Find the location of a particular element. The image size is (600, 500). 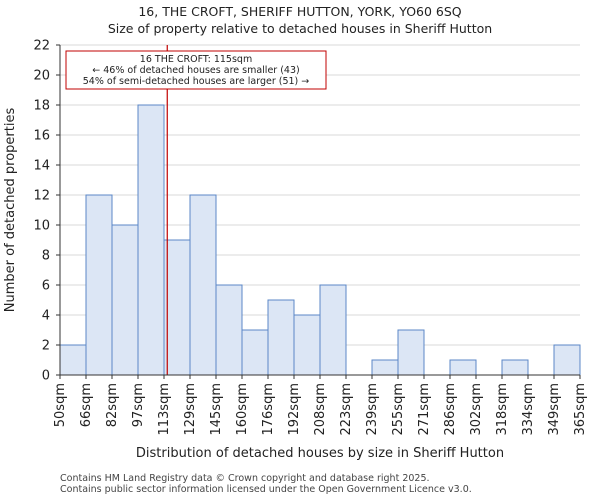

x-tick-label: 208sqm is located at coordinates (320, 409).